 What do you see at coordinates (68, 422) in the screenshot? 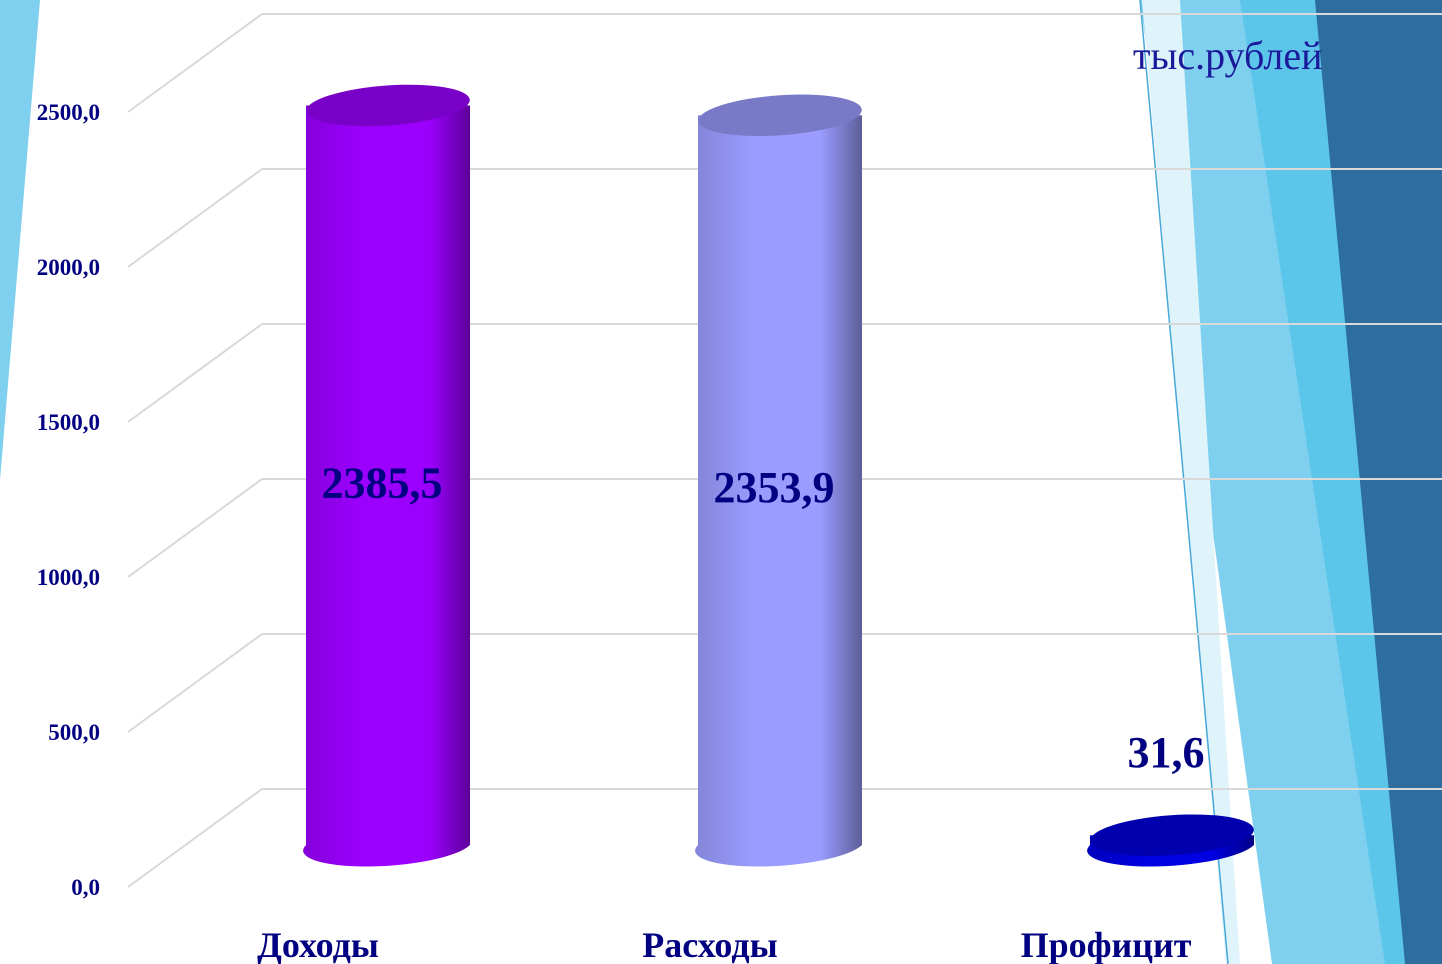
I see `y-tick-label: 1500,0` at bounding box center [68, 422].